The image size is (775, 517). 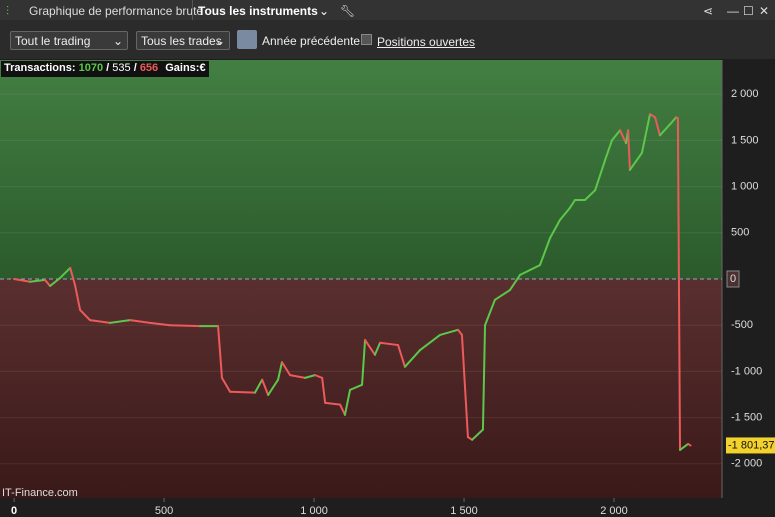 What do you see at coordinates (733, 11) in the screenshot?
I see `minimize: —` at bounding box center [733, 11].